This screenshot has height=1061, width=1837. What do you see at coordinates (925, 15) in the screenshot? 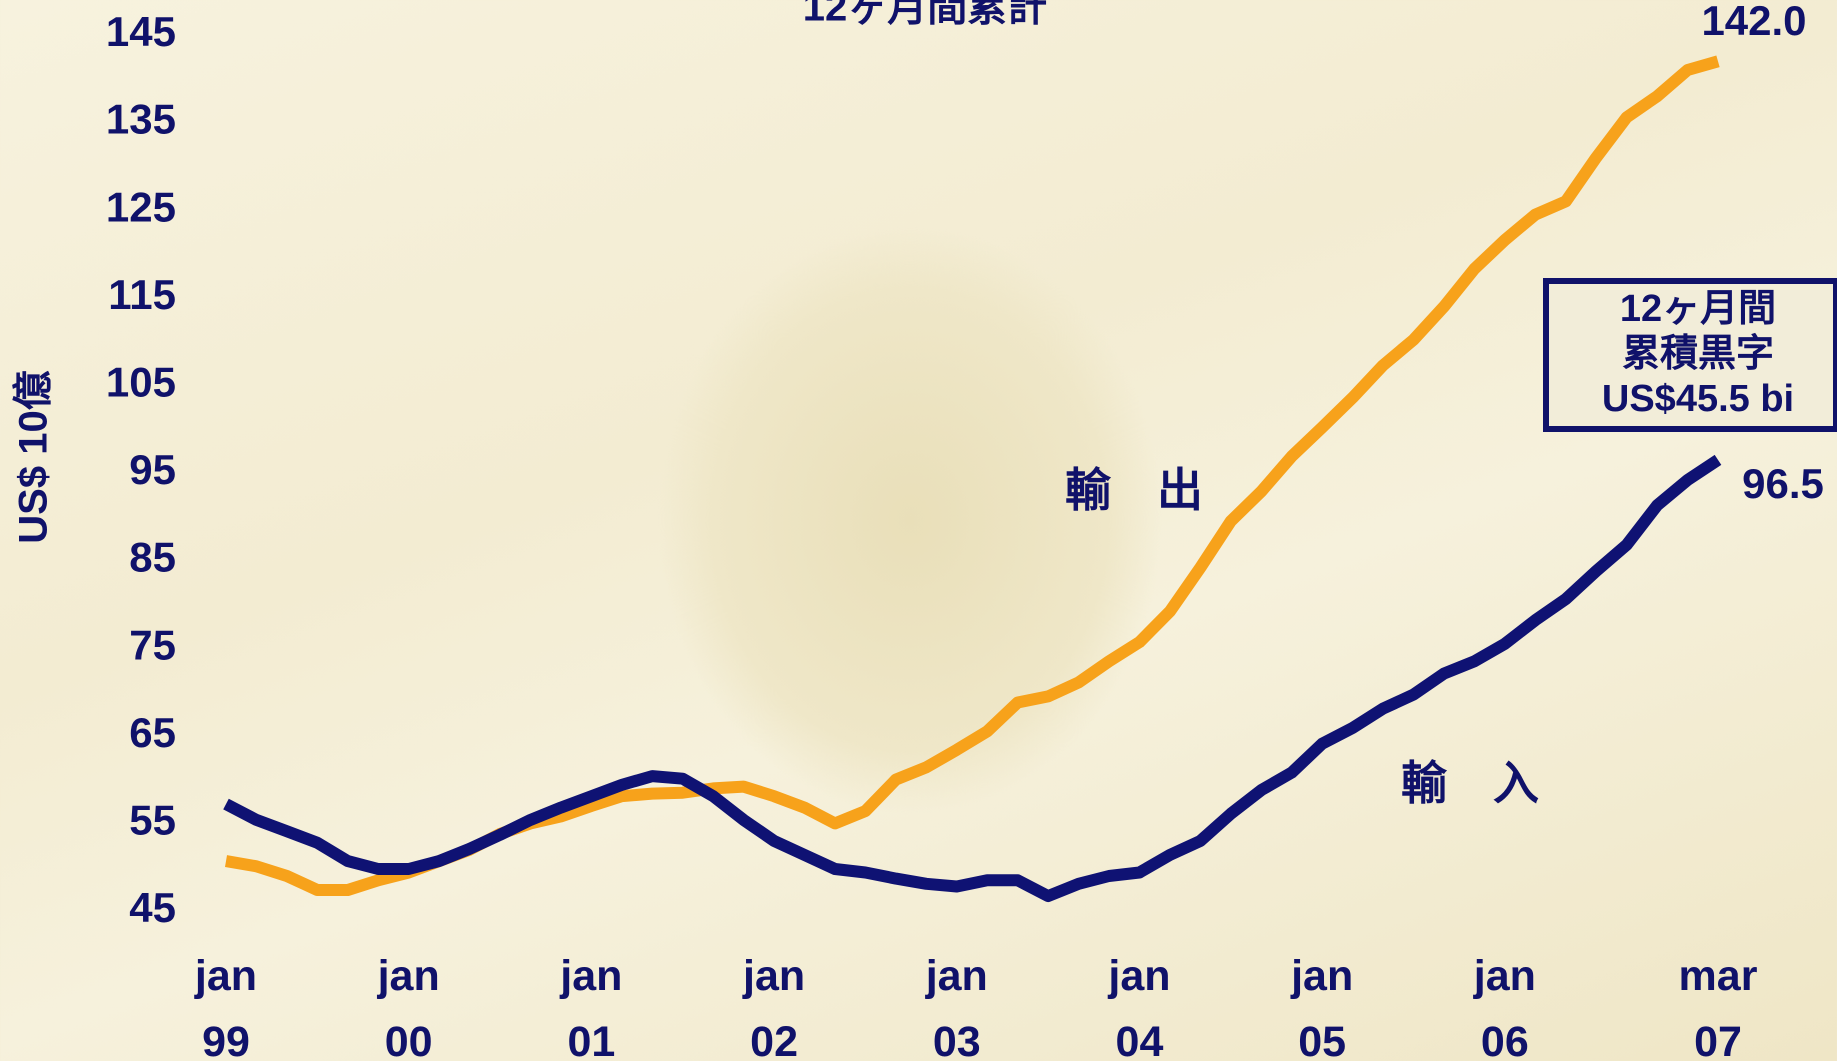
I see `chart-title: 12ヶ月間累計` at bounding box center [925, 15].